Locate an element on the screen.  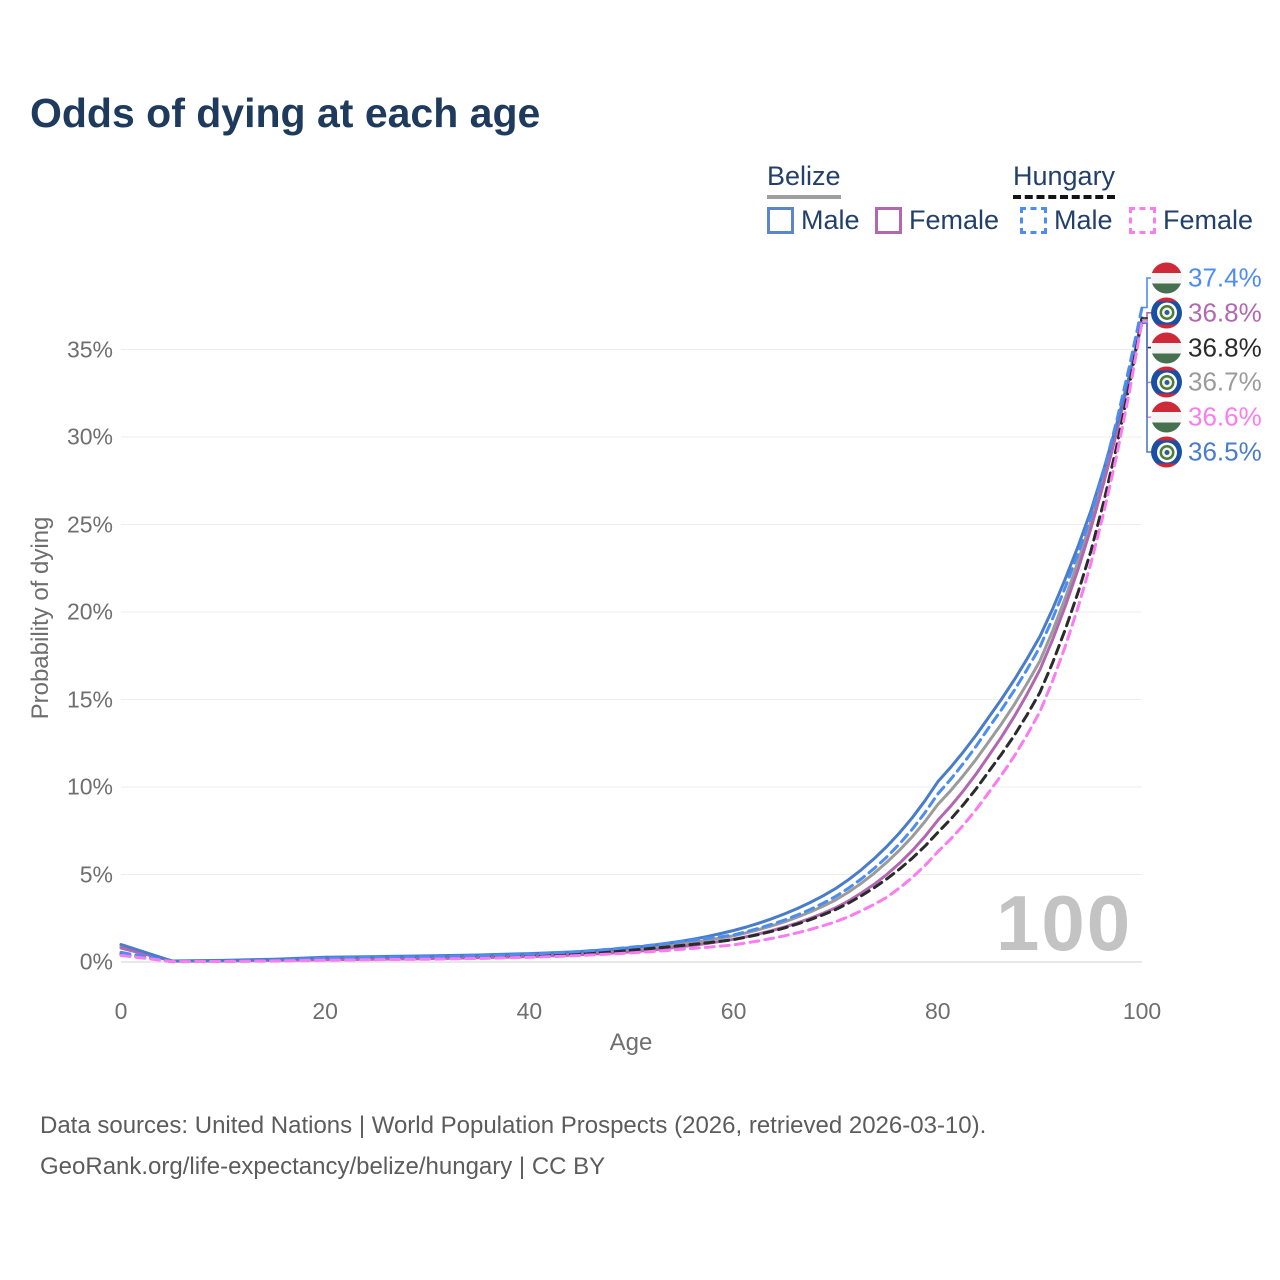
x-tick-60: 60 is located at coordinates (733, 1011).